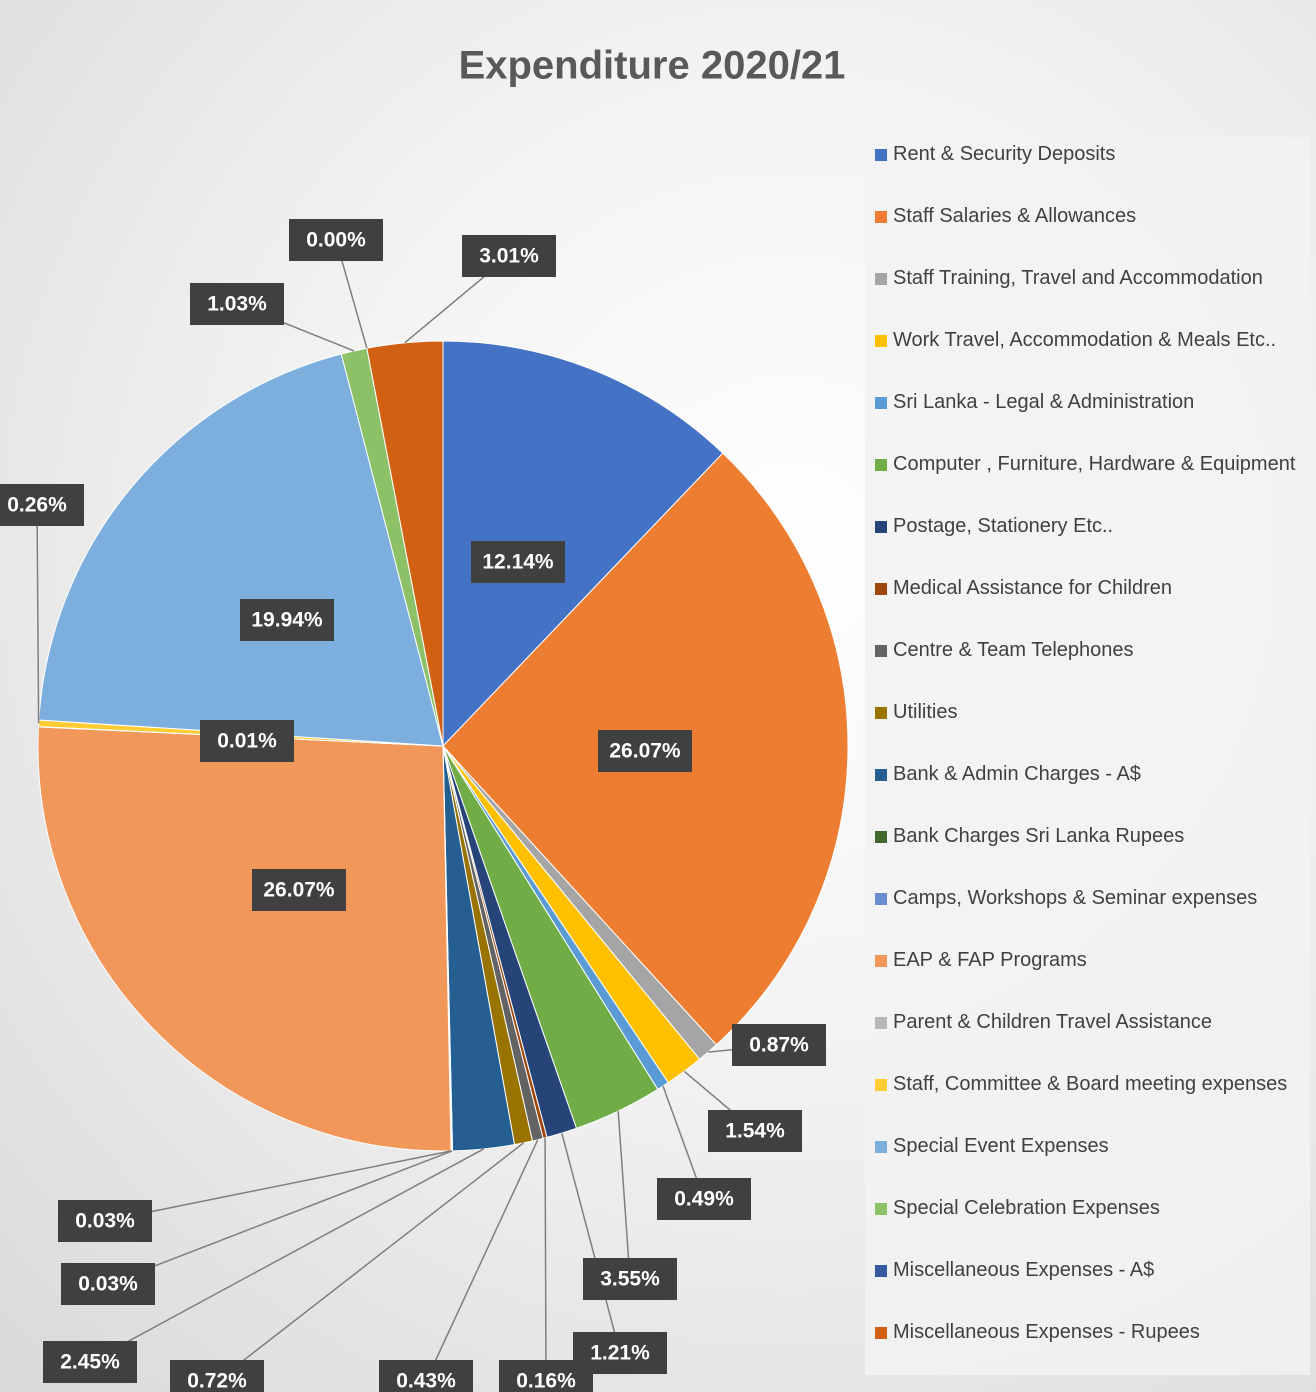  What do you see at coordinates (1015, 216) in the screenshot?
I see `legend-label: Staff Salaries & Allowances` at bounding box center [1015, 216].